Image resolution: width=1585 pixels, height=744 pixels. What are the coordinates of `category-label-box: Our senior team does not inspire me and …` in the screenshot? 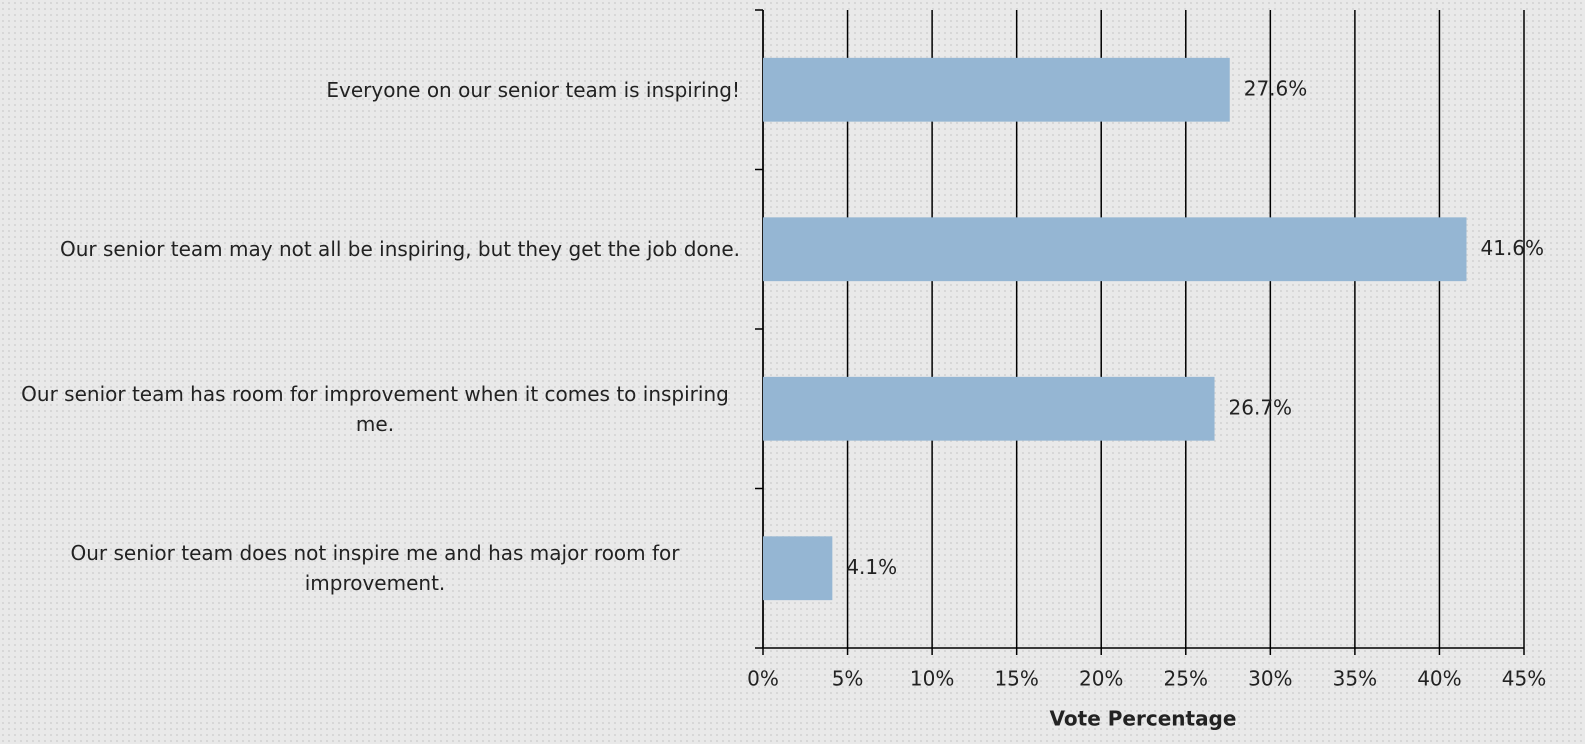 It's located at (370, 568).